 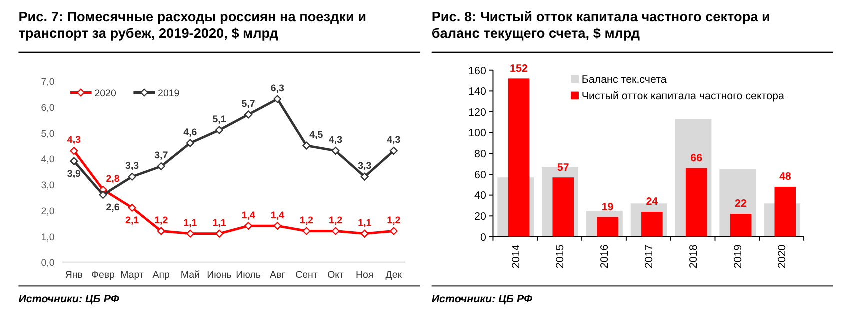 What do you see at coordinates (192, 26) in the screenshot?
I see `chart-title: Рис. 7: Помесячные расходы россиян на поездки и транспорт за рубеж, 2019-2020, $ млрд` at bounding box center [192, 26].